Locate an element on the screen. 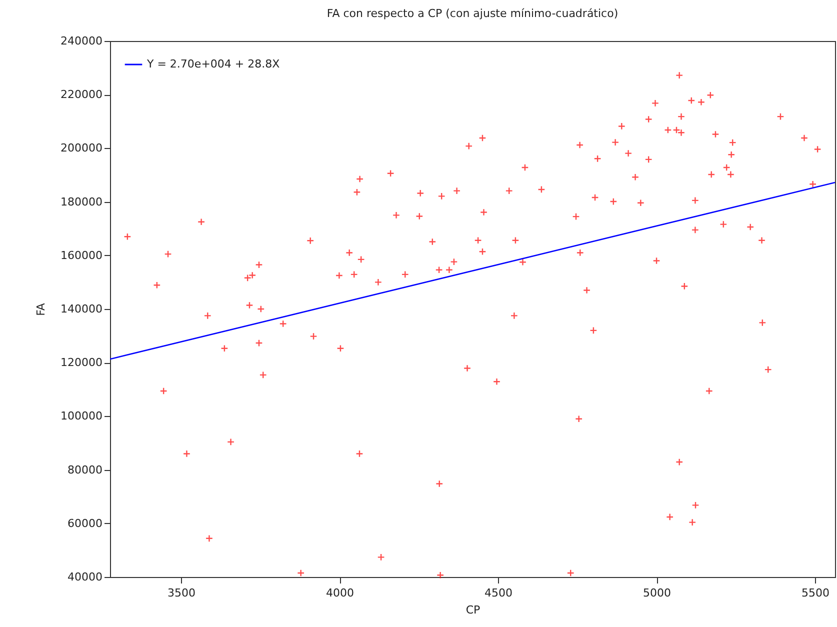  y-tick-label: 180000 is located at coordinates (81, 201).